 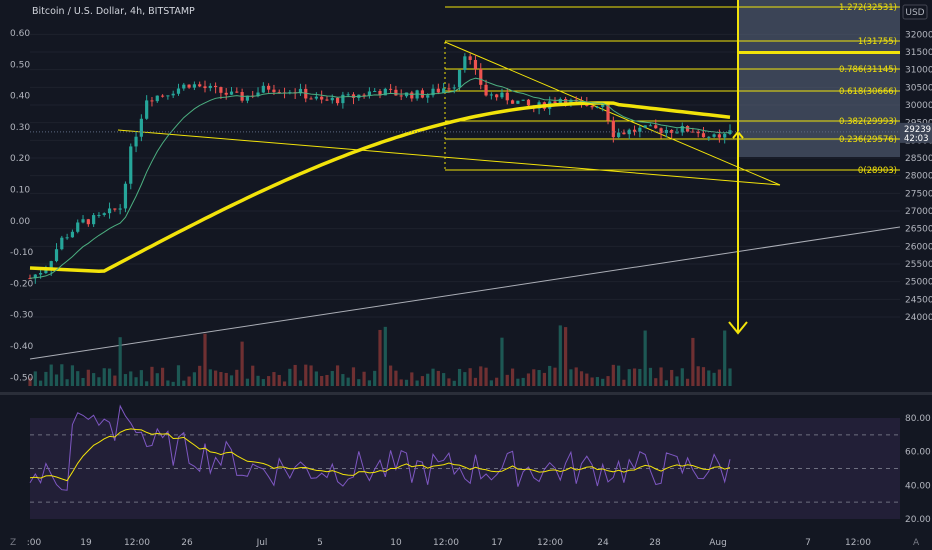 What do you see at coordinates (916, 543) in the screenshot?
I see `auto-scale-icon: A` at bounding box center [916, 543].